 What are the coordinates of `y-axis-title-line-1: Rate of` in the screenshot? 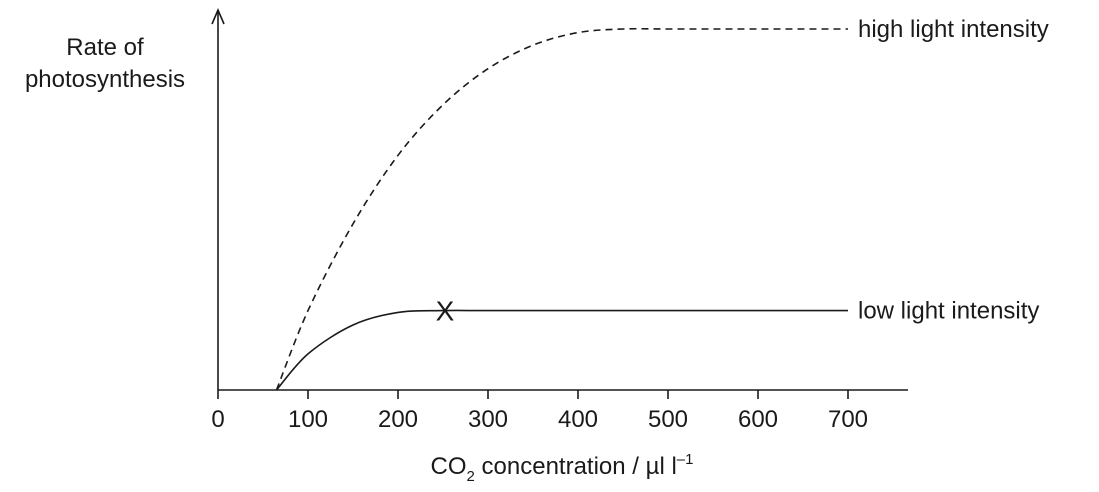 It's located at (105, 47).